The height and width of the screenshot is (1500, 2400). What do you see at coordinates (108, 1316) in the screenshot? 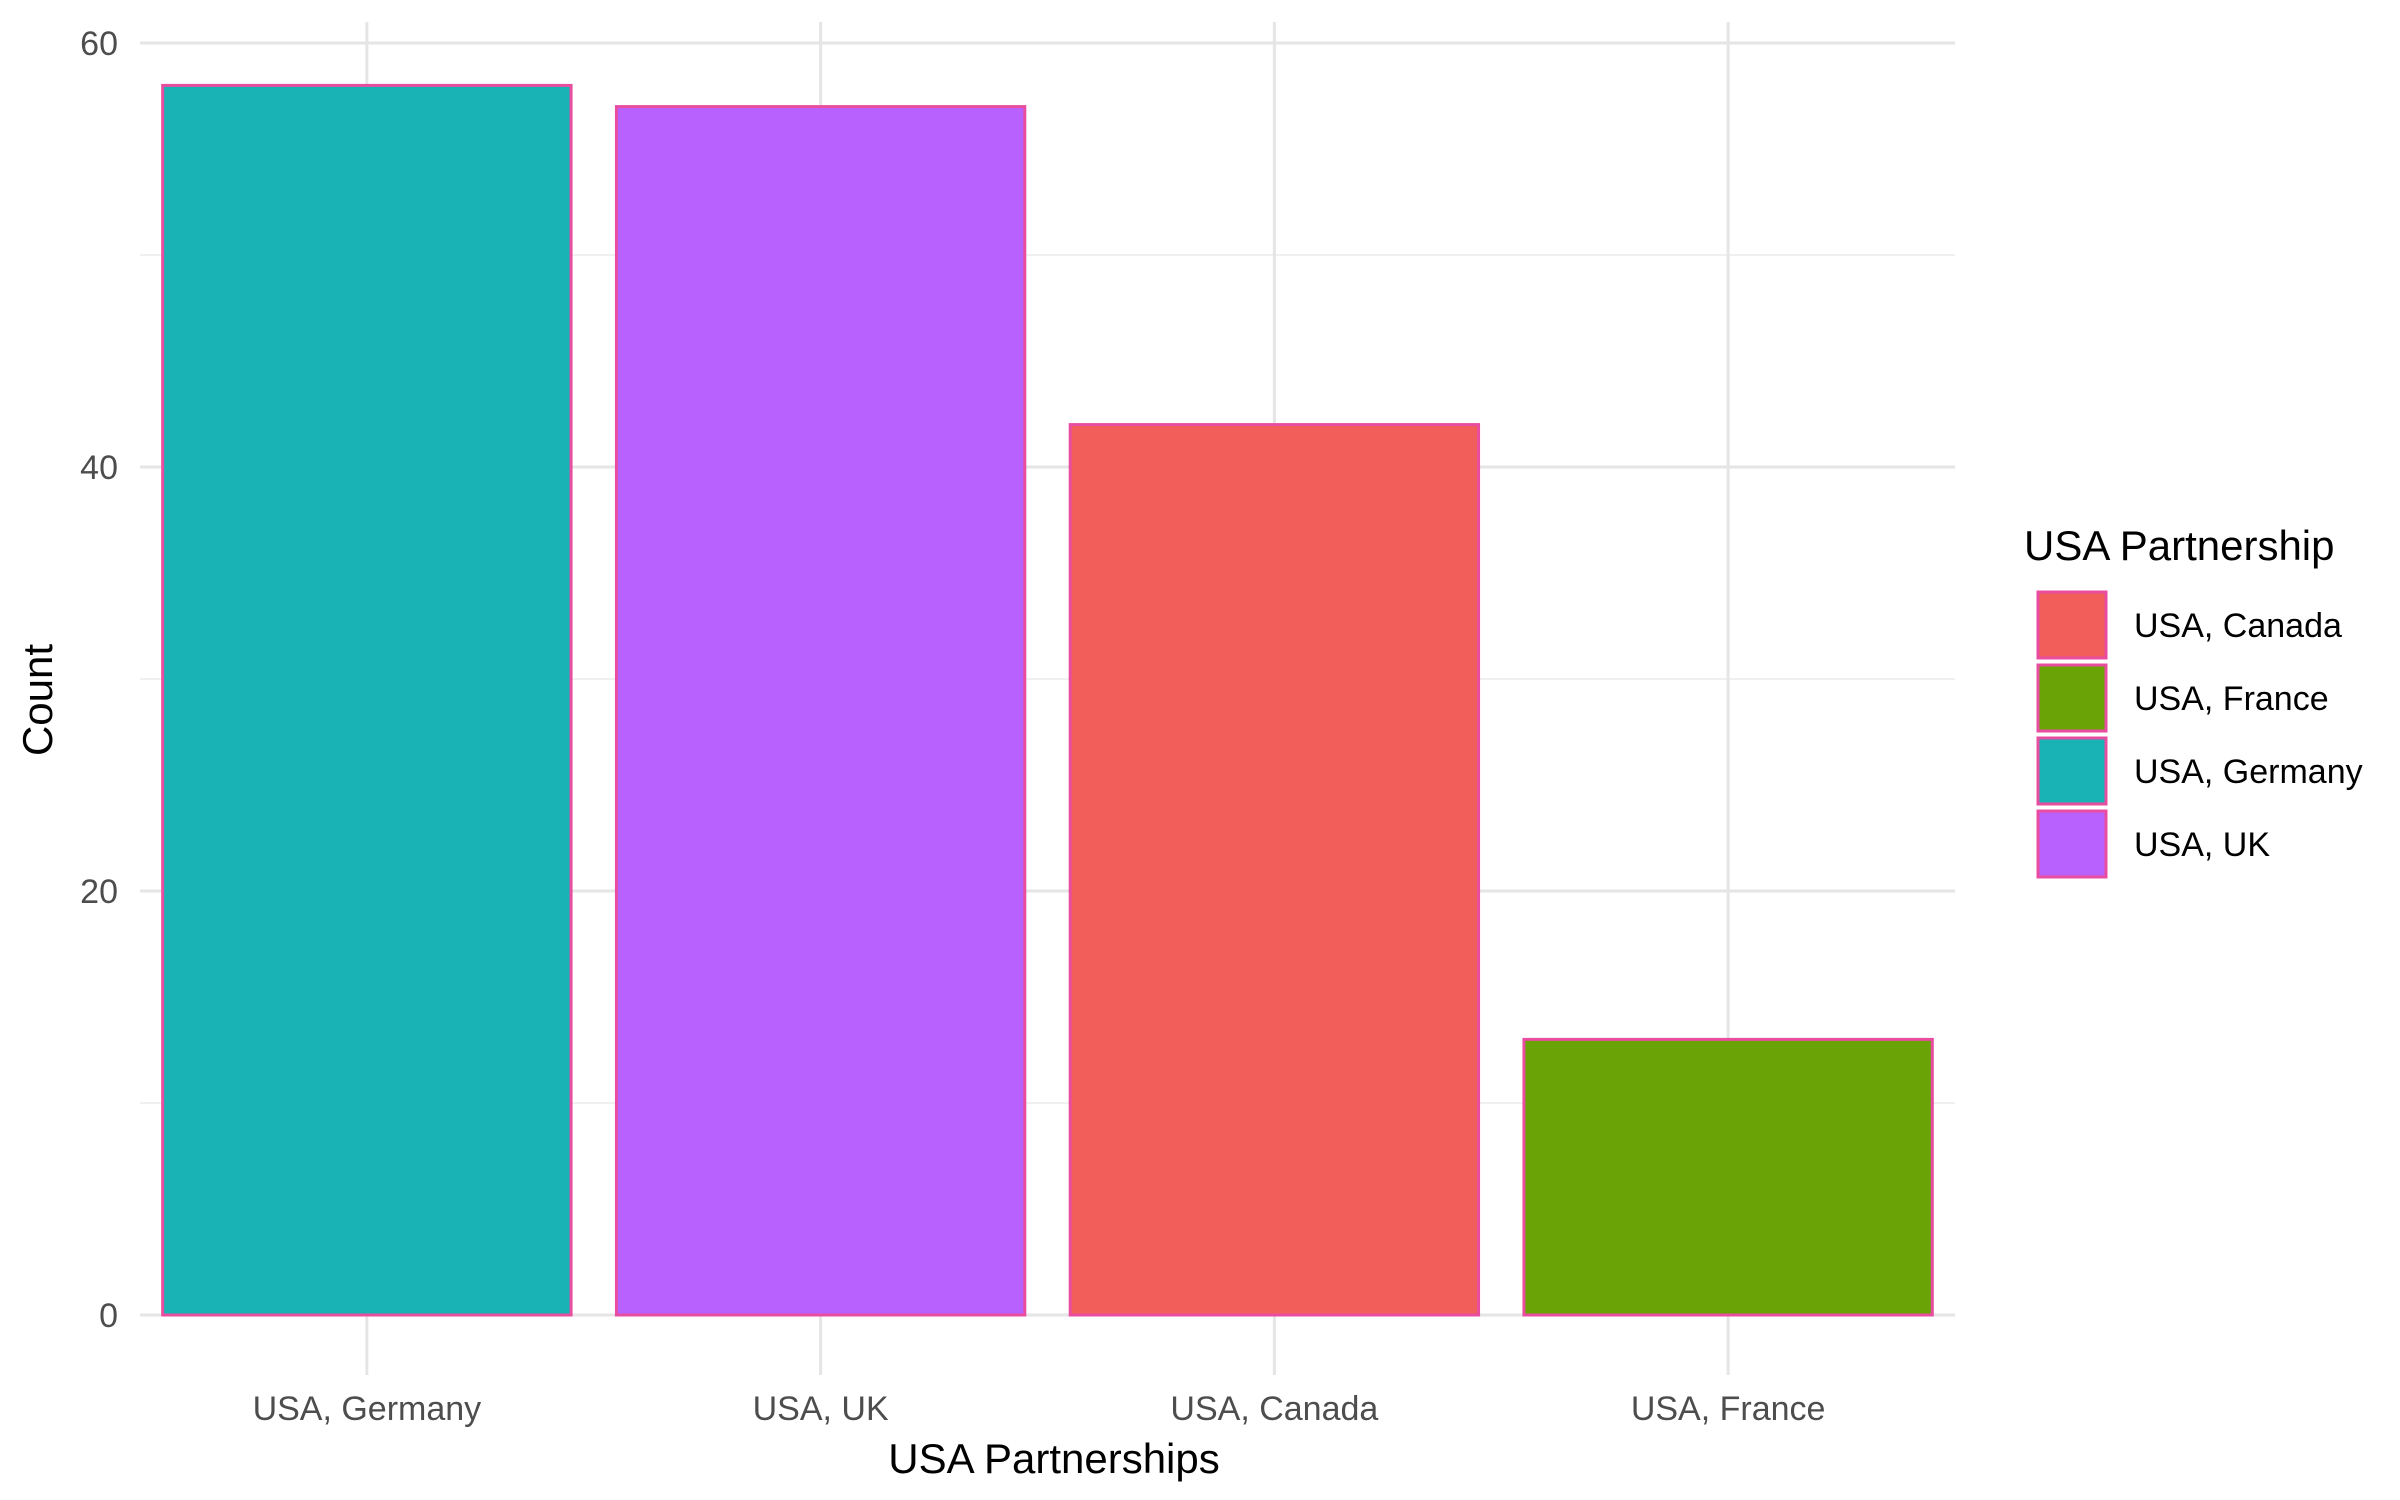
I see `y-tick-label: 0` at bounding box center [108, 1316].